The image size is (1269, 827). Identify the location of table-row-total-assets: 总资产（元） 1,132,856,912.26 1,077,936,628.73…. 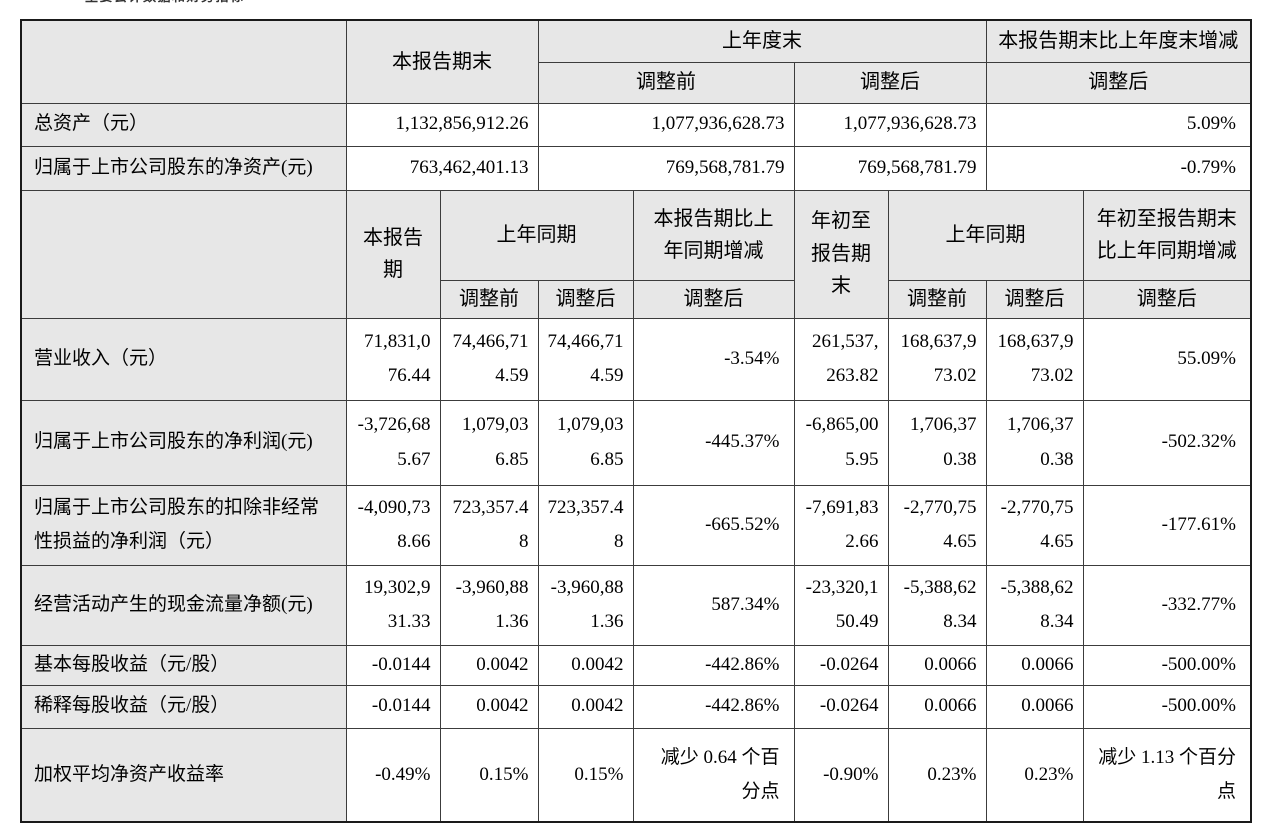
(636, 124).